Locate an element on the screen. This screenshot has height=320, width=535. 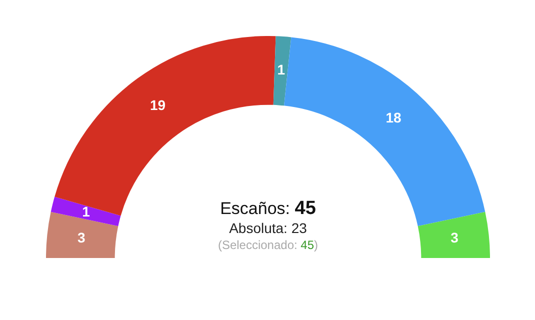
data-label: 18 is located at coordinates (394, 117).